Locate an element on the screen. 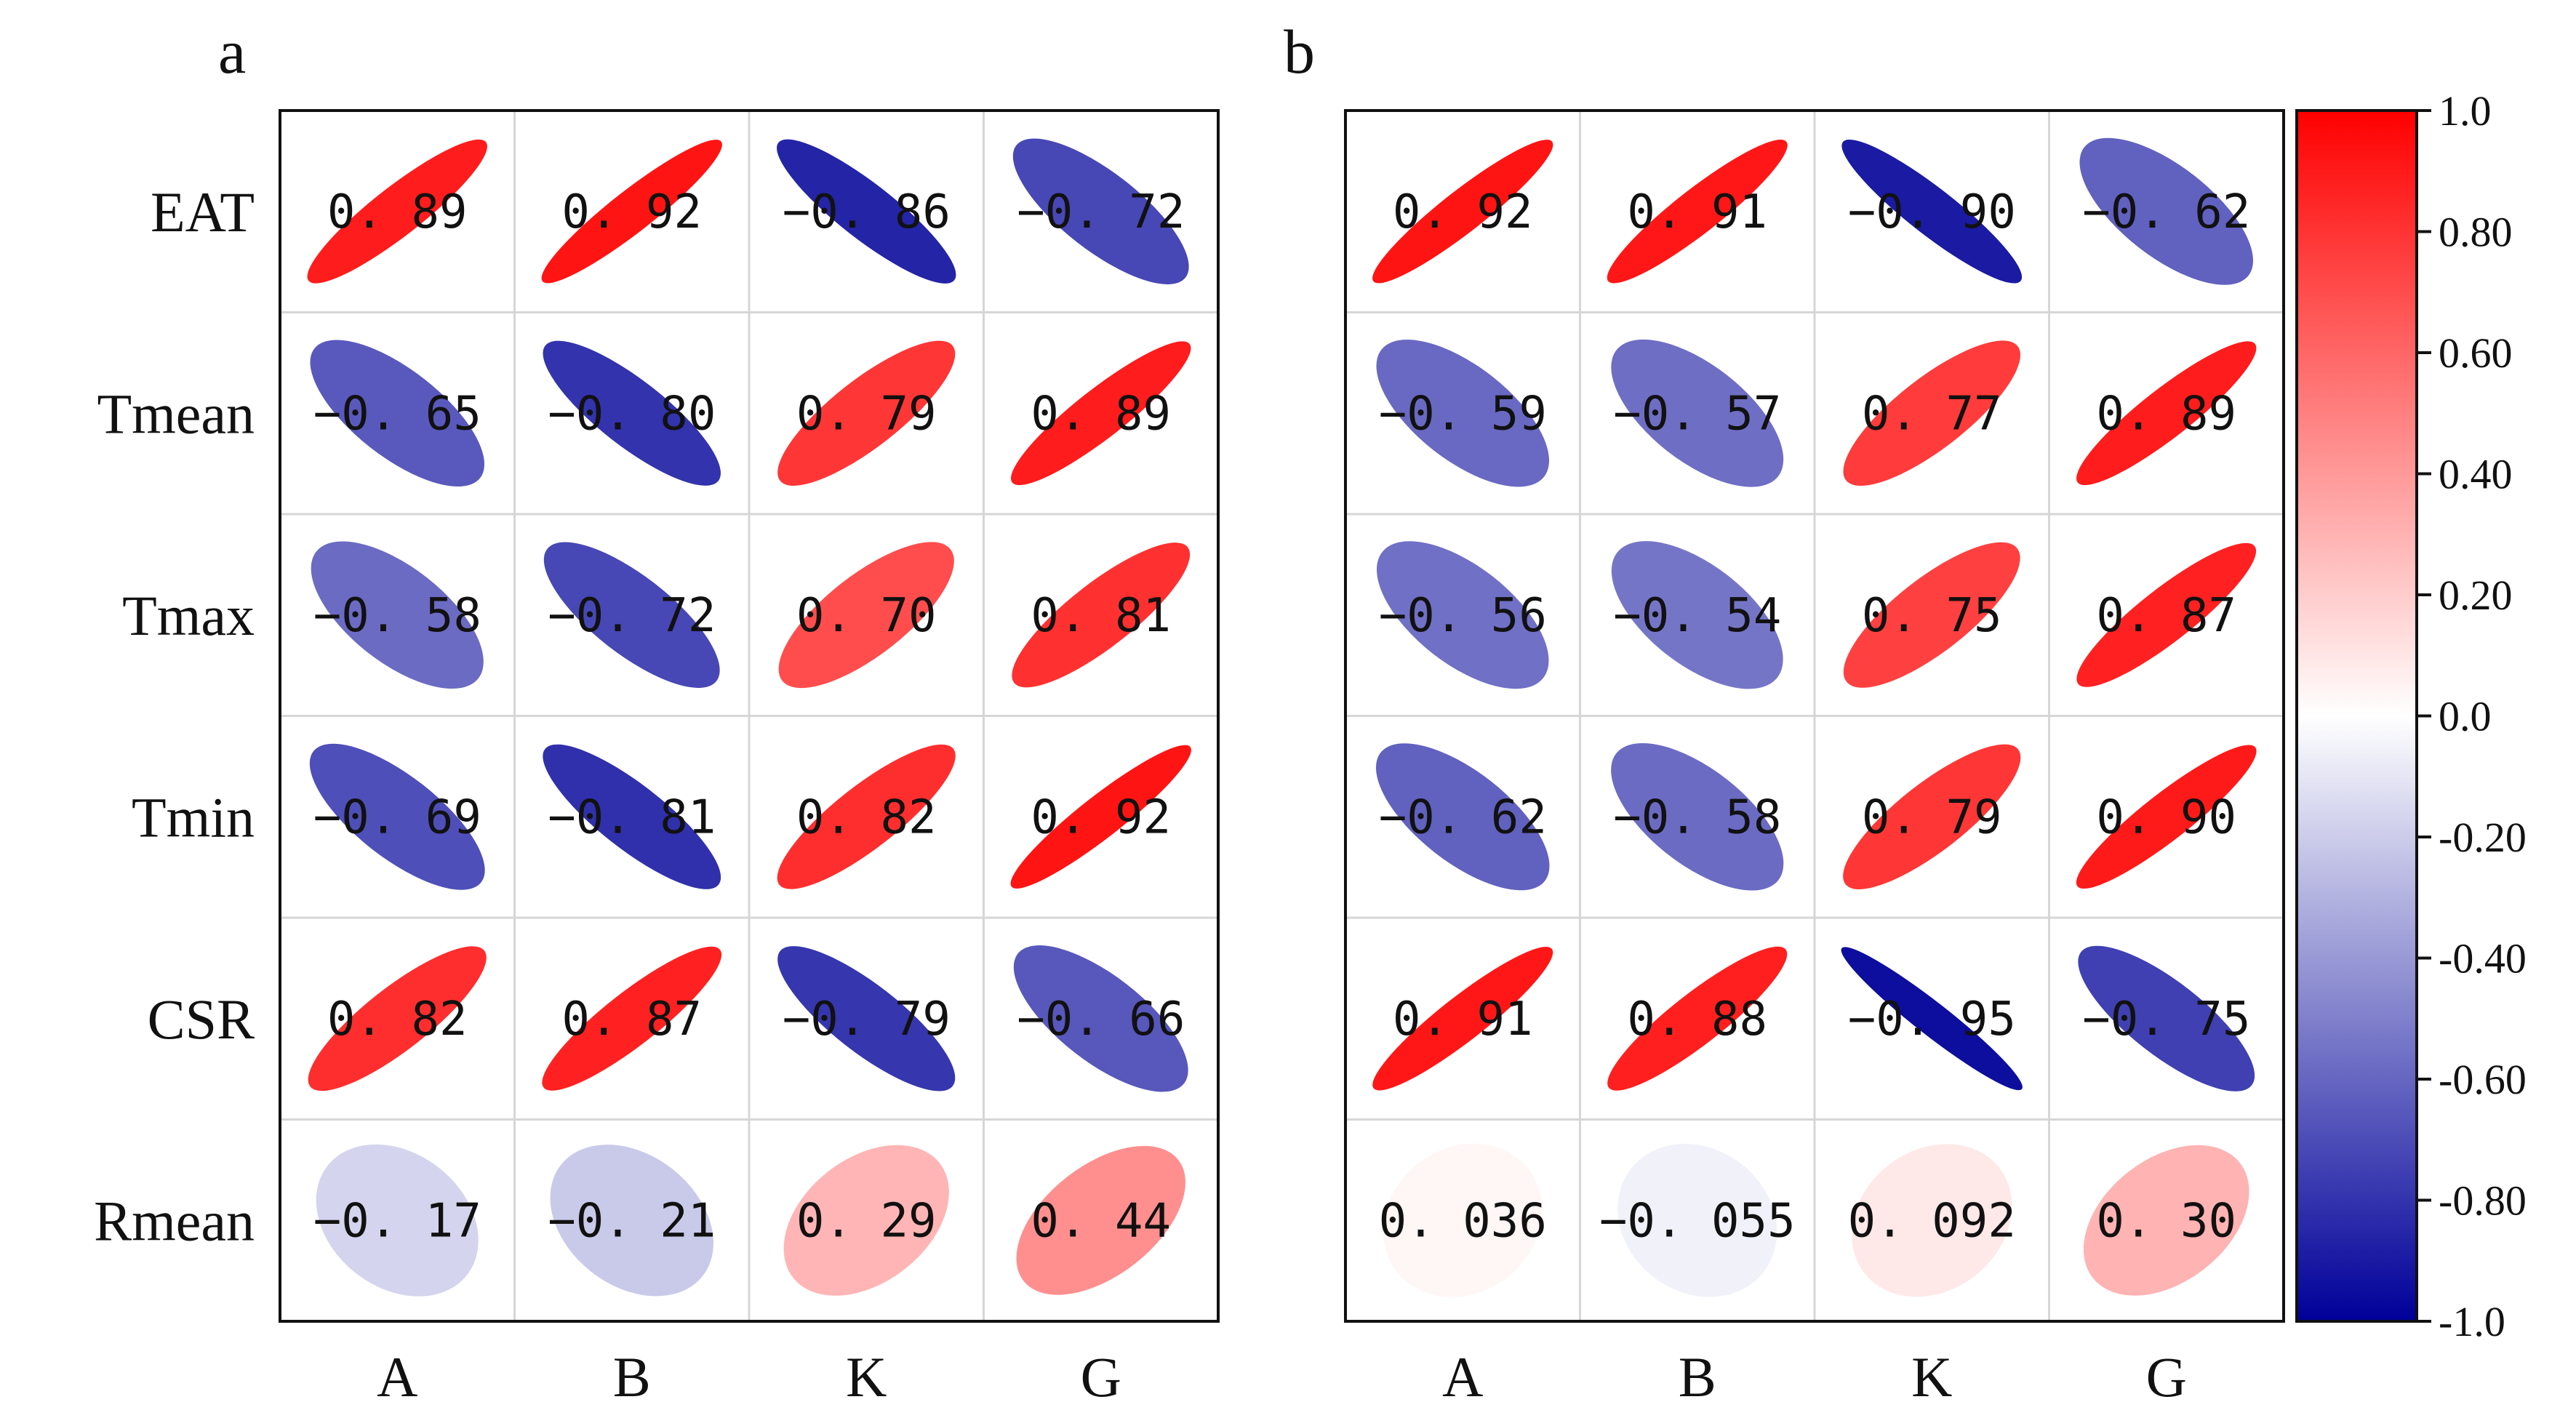 This screenshot has height=1418, width=2576. correlation-value: −0. 54 is located at coordinates (1697, 616).